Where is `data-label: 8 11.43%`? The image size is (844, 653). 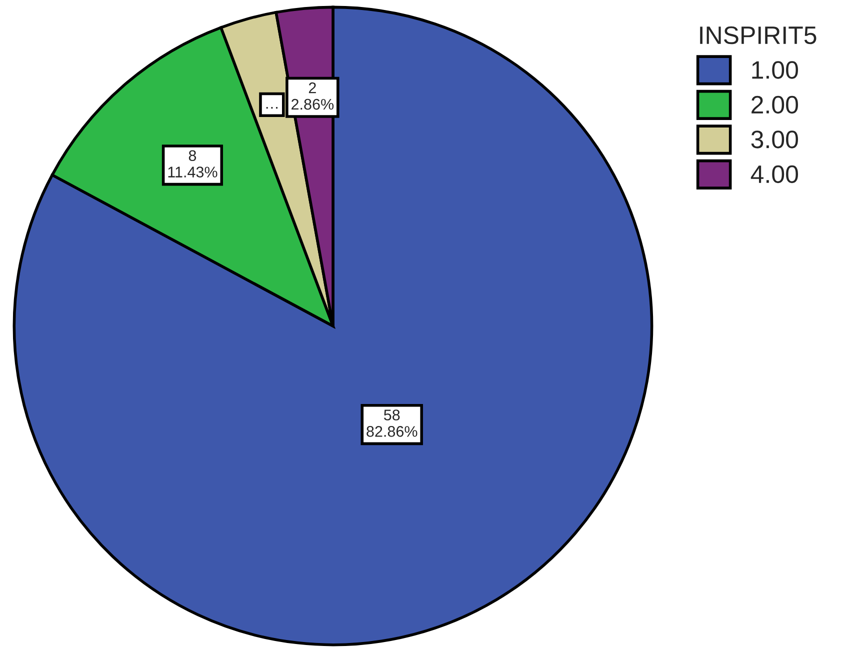 data-label: 8 11.43% is located at coordinates (193, 164).